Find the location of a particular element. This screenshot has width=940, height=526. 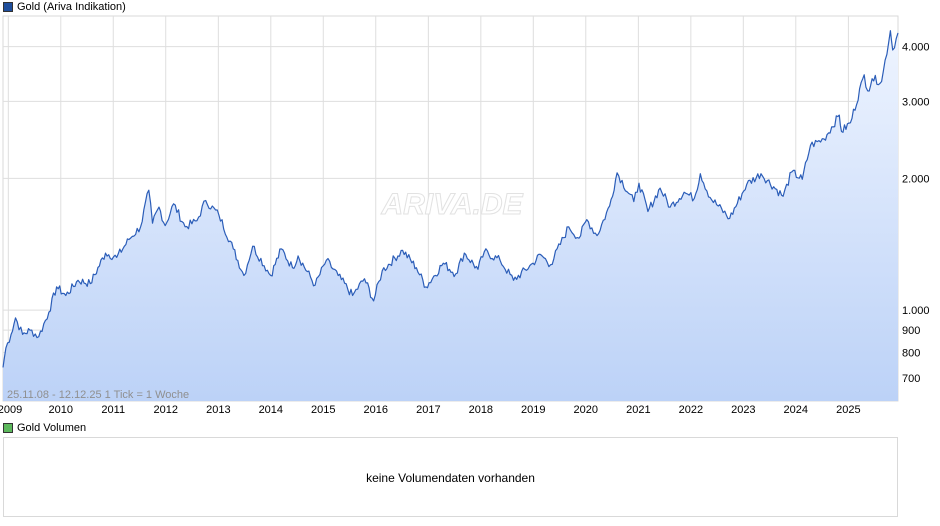

x-tick-label: 2023 is located at coordinates (743, 410).